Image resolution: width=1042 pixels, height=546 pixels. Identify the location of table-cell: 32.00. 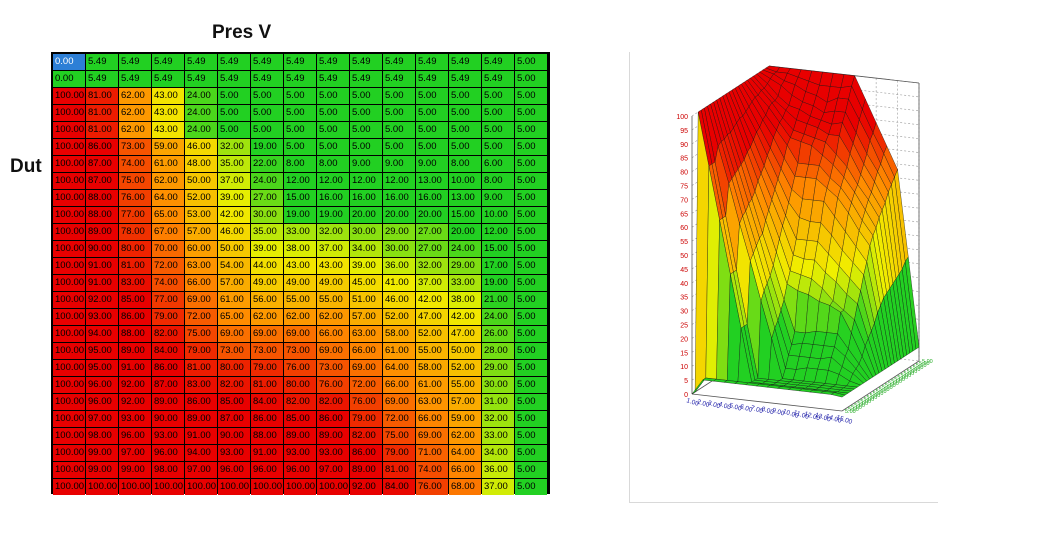
(333, 232).